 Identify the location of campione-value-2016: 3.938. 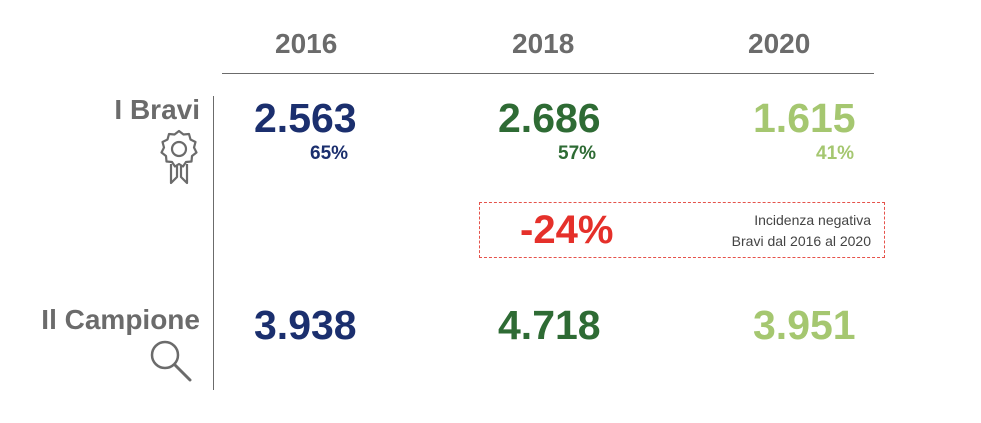
(305, 325).